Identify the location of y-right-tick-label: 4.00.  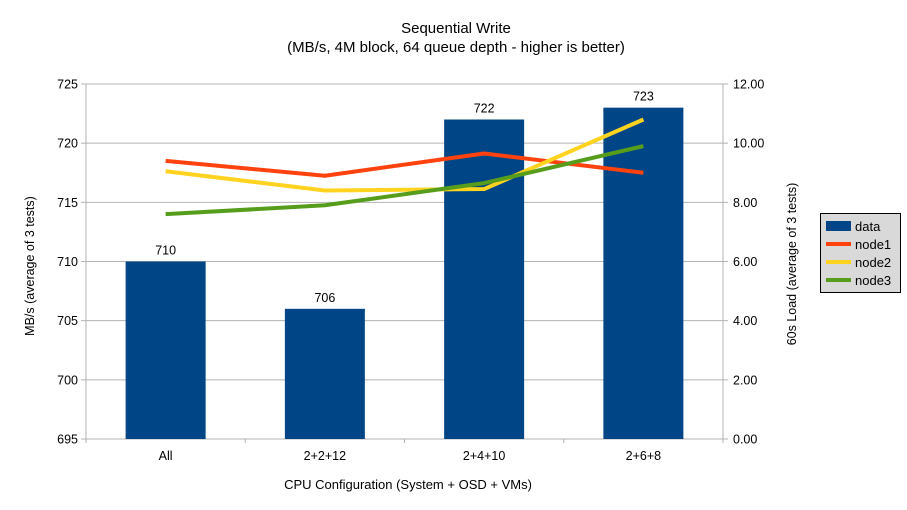
(745, 321).